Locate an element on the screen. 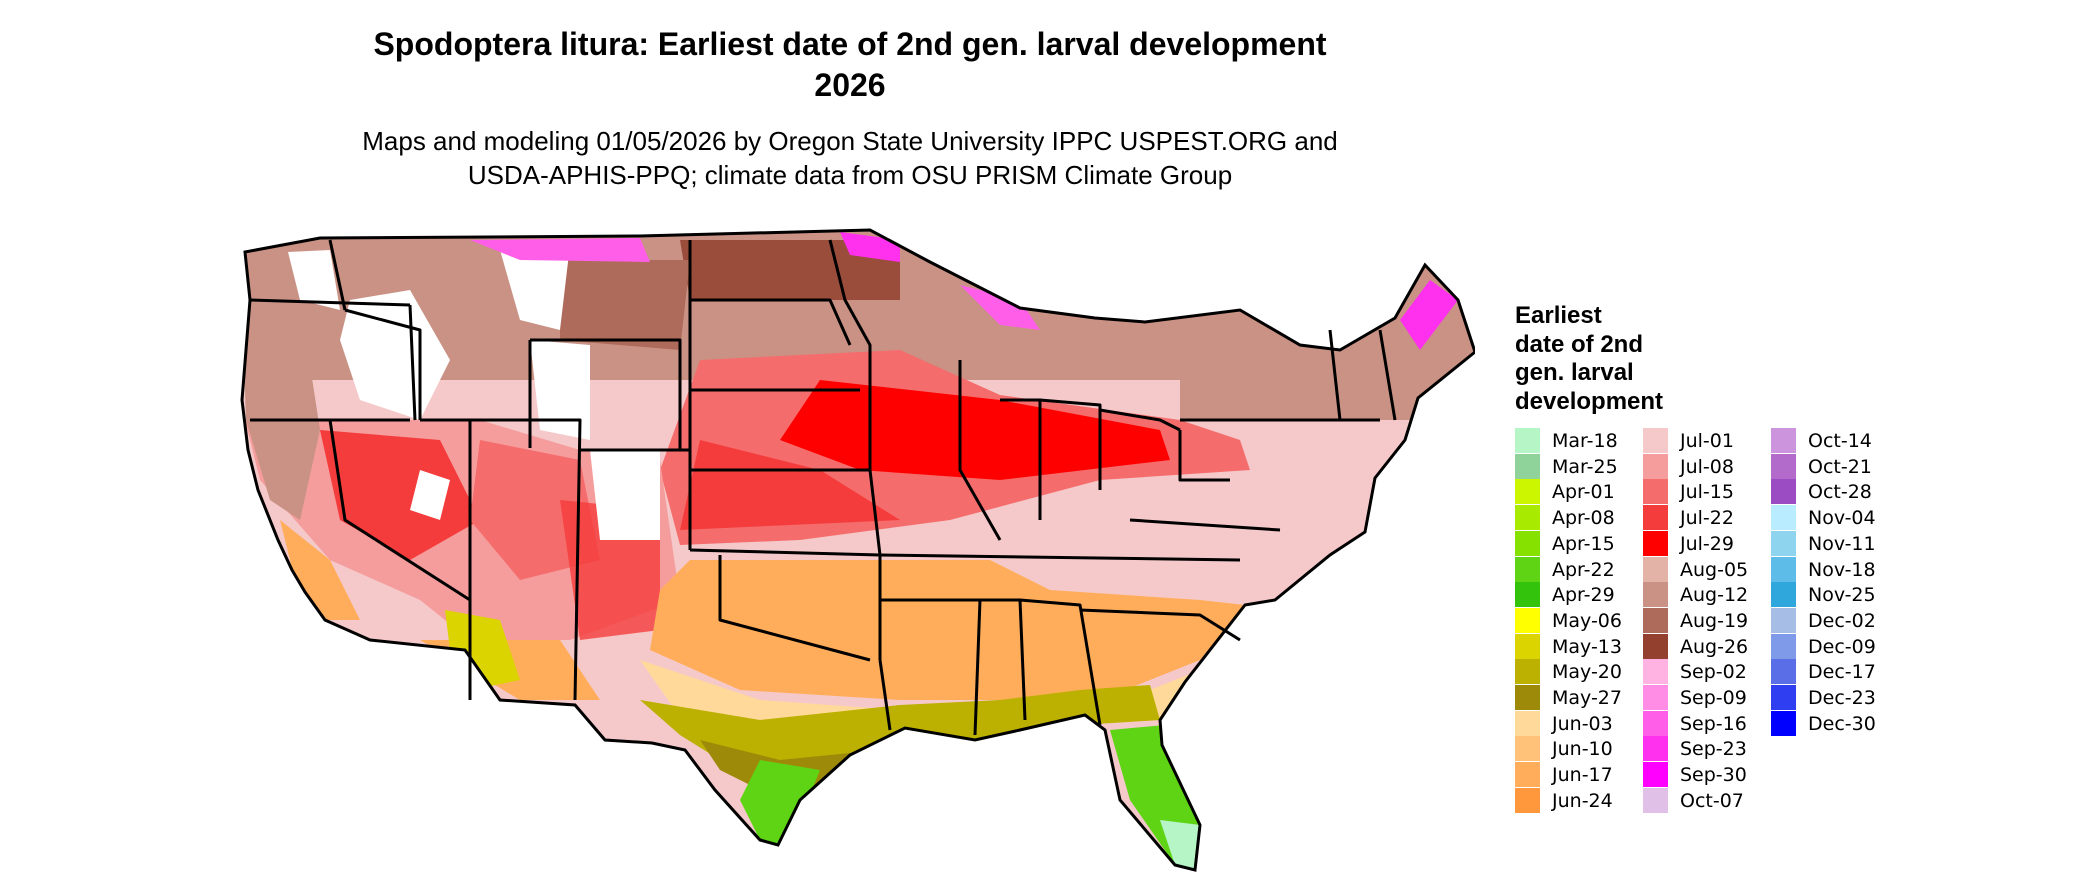  legend-label: Oct-28 is located at coordinates (1840, 492).